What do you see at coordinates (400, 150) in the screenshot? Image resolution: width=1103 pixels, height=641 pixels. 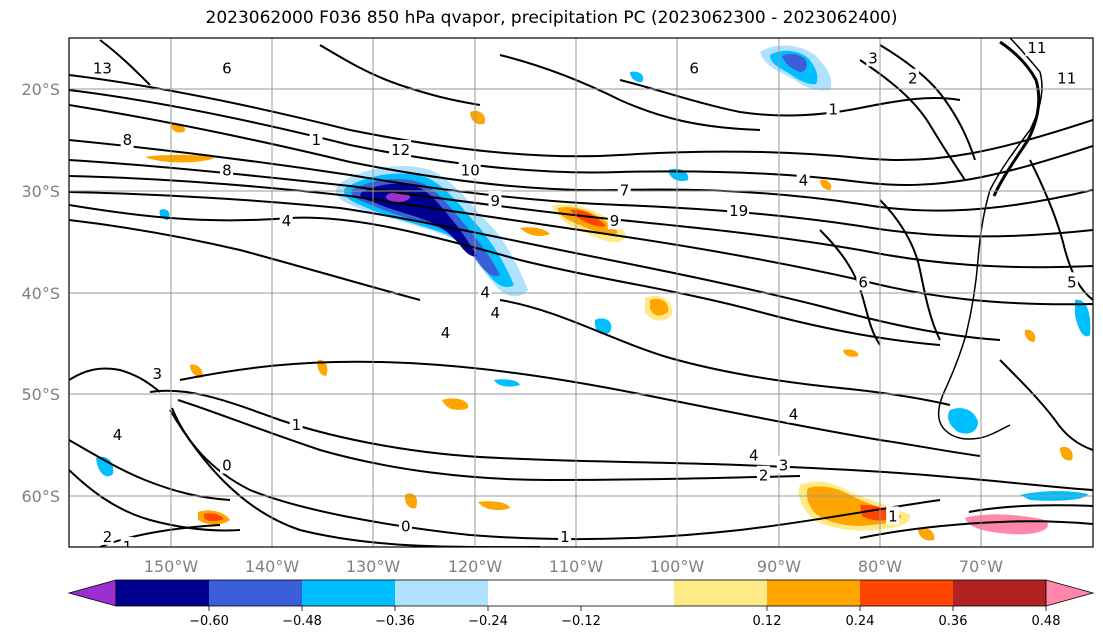 I see `contour-label: 12` at bounding box center [400, 150].